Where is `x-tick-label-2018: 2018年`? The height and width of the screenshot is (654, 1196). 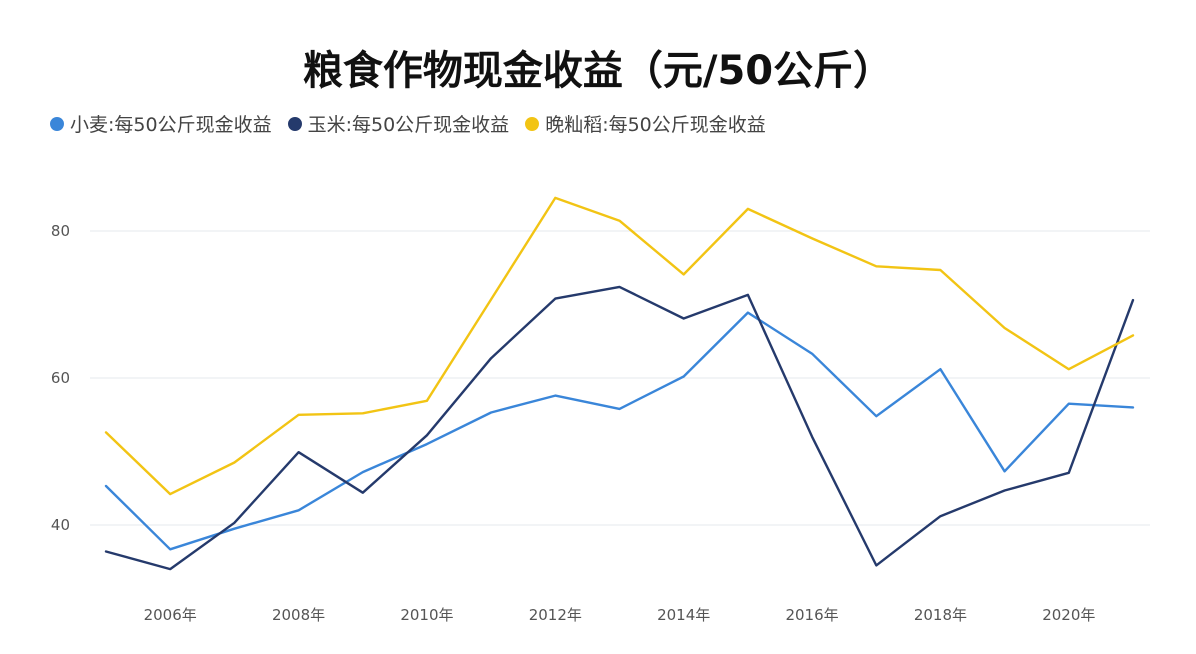 x-tick-label-2018: 2018年 is located at coordinates (940, 615).